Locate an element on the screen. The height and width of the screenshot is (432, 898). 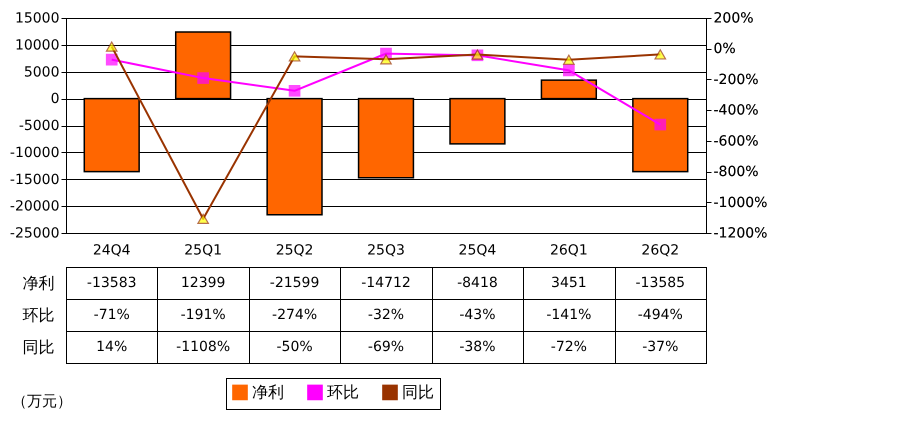
y-tick-label: -5000 is located at coordinates (39, 126).